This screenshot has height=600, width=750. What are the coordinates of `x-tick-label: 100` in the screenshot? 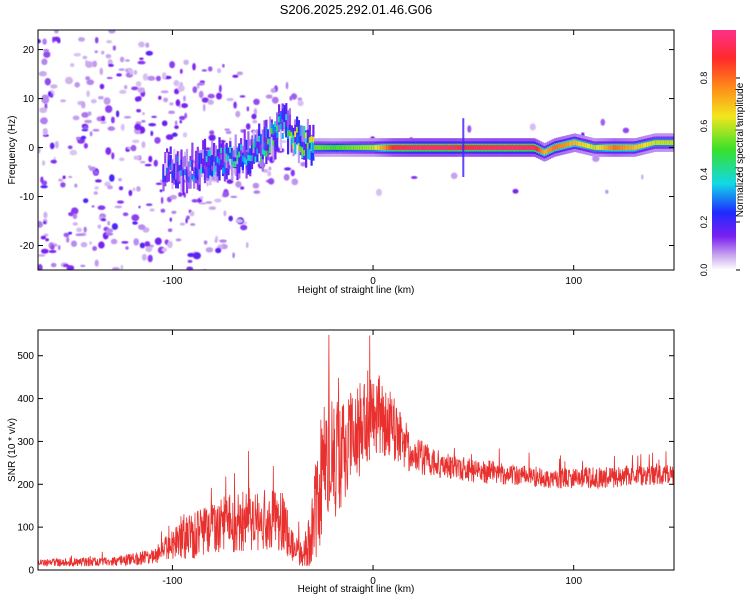 It's located at (573, 581).